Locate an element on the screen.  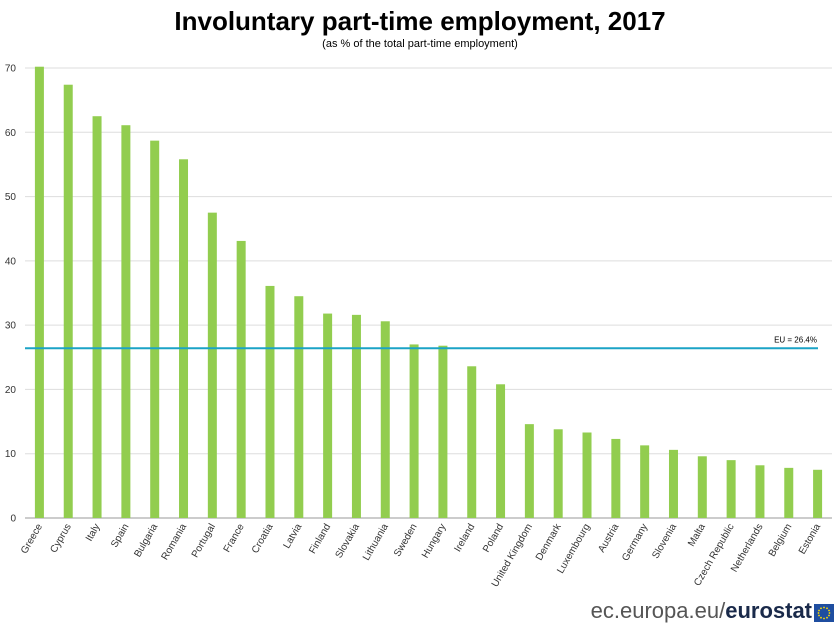
bar-finland is located at coordinates (328, 415).